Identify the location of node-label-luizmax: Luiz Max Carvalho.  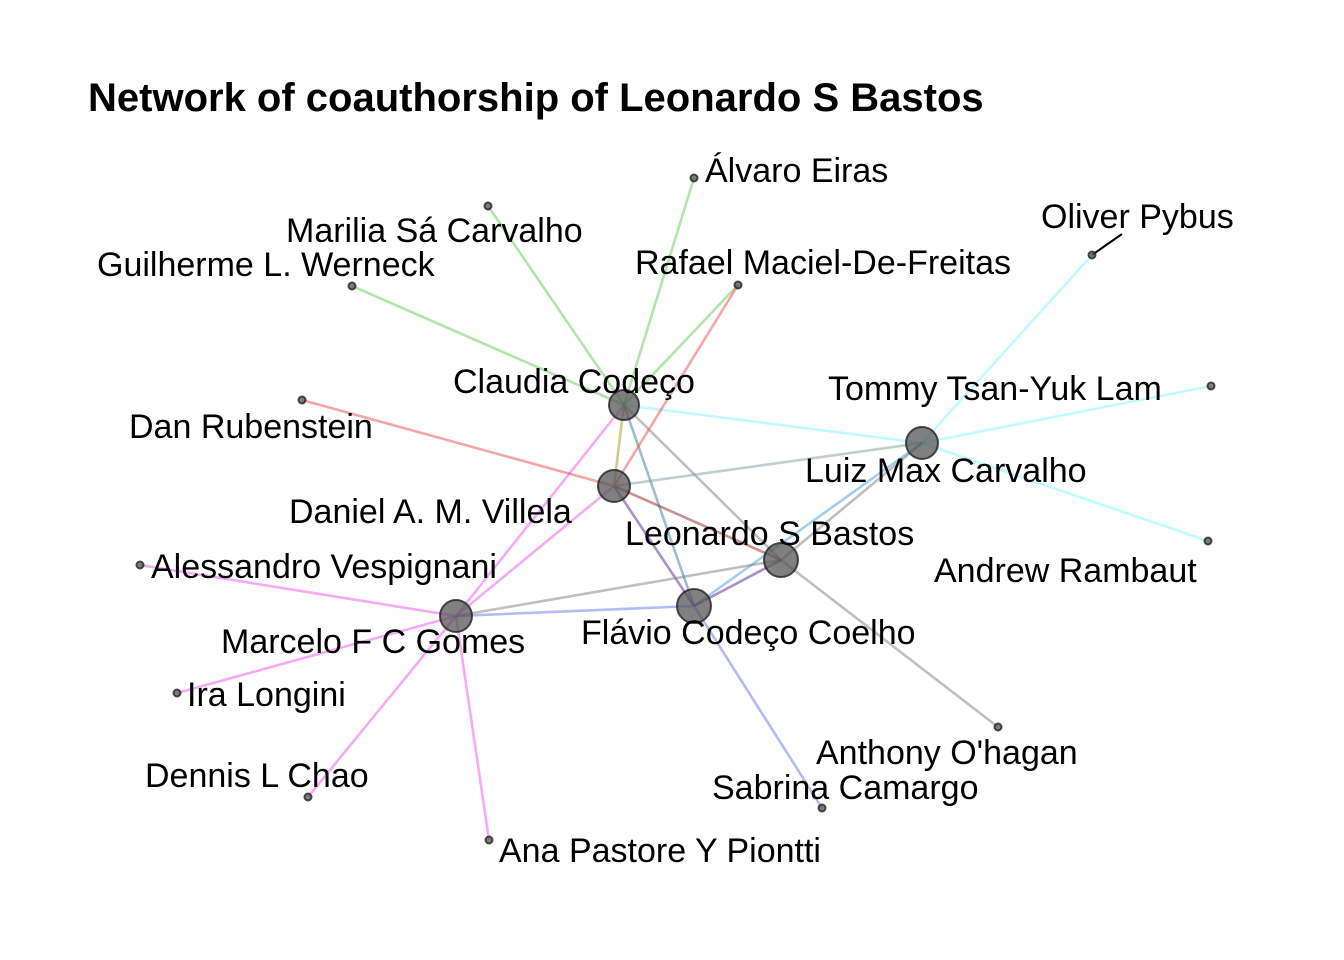
(946, 471).